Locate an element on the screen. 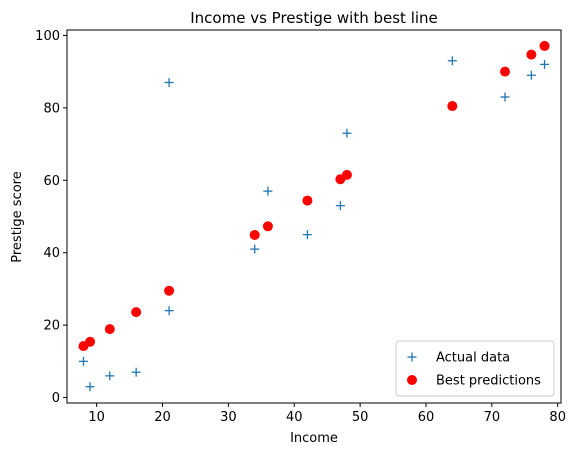  x-tick-label: 40 is located at coordinates (294, 417).